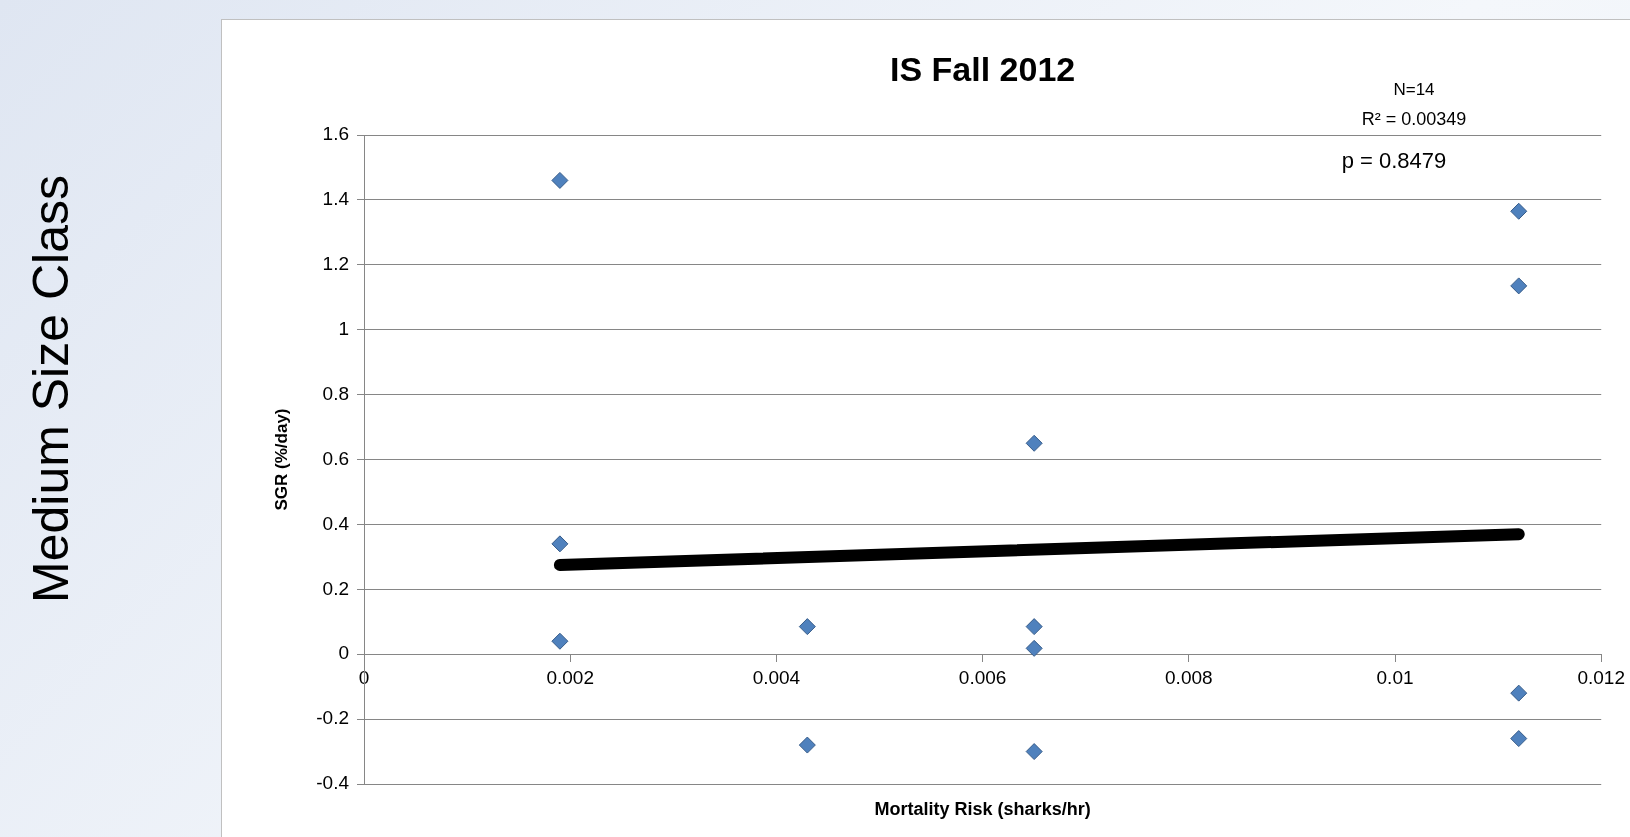 This screenshot has width=1630, height=837. Describe the element at coordinates (1414, 89) in the screenshot. I see `text: N=14` at that location.